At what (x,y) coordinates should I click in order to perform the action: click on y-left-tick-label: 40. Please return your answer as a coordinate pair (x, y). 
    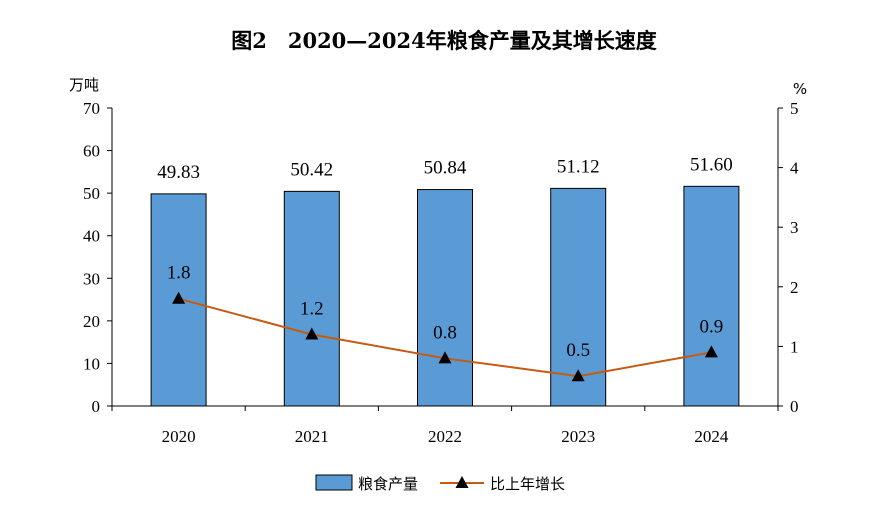
    Looking at the image, I should click on (91, 236).